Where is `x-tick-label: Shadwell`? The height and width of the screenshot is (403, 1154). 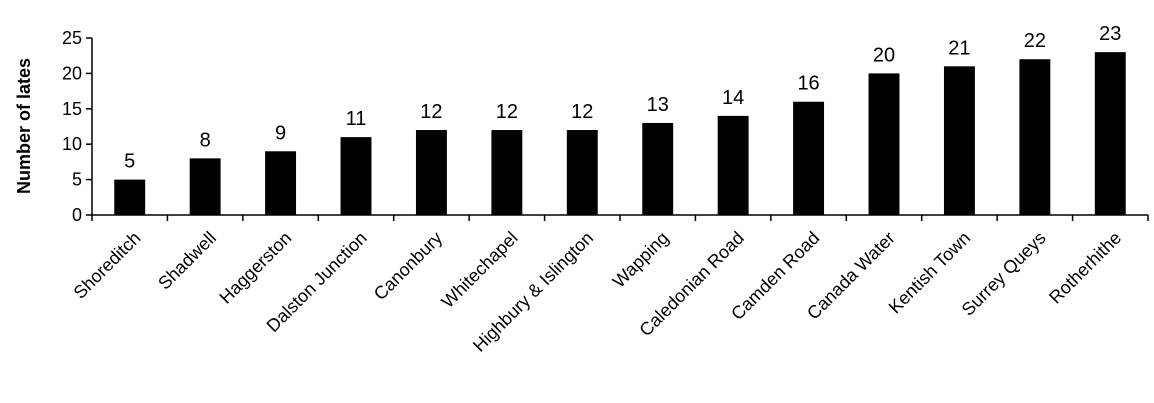
x-tick-label: Shadwell is located at coordinates (187, 261).